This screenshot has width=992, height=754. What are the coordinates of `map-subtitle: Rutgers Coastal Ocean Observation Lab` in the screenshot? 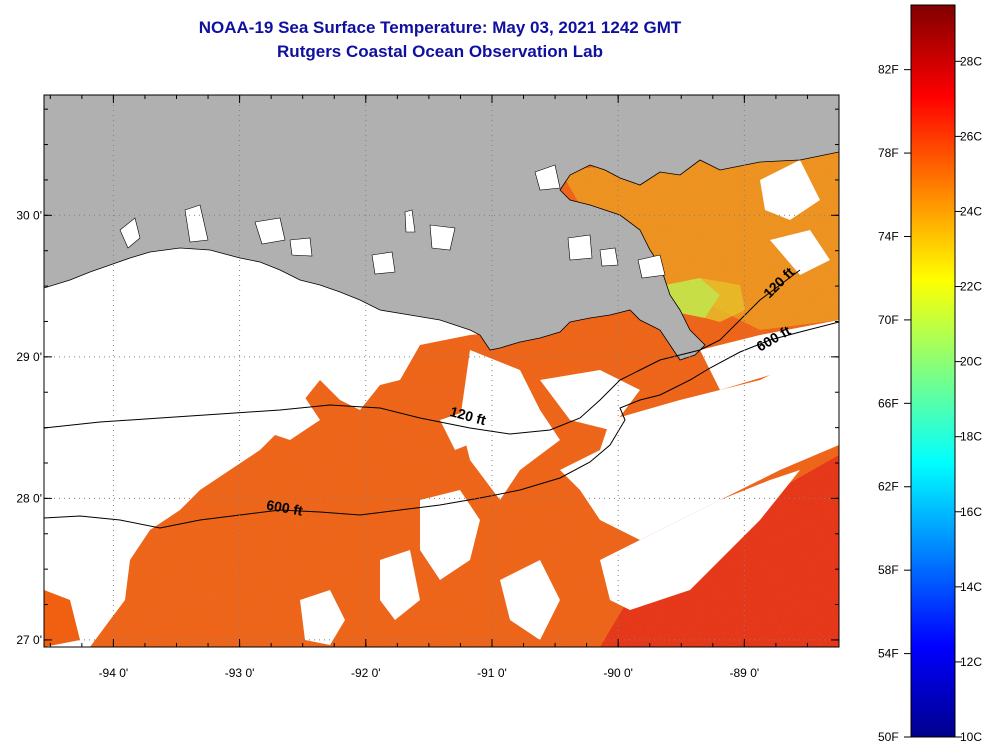 It's located at (440, 51).